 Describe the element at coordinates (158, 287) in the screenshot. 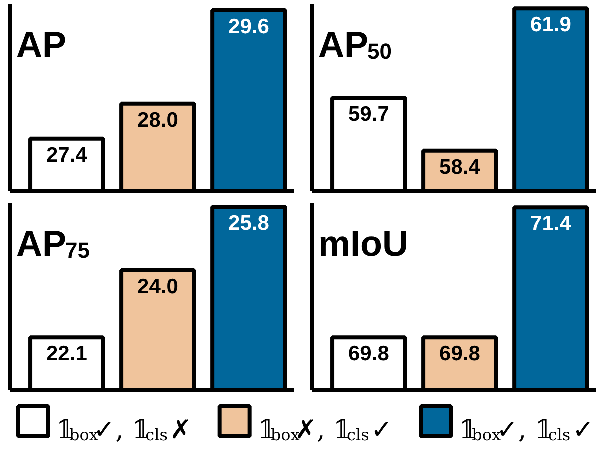

I see `data-label: 24.0` at that location.